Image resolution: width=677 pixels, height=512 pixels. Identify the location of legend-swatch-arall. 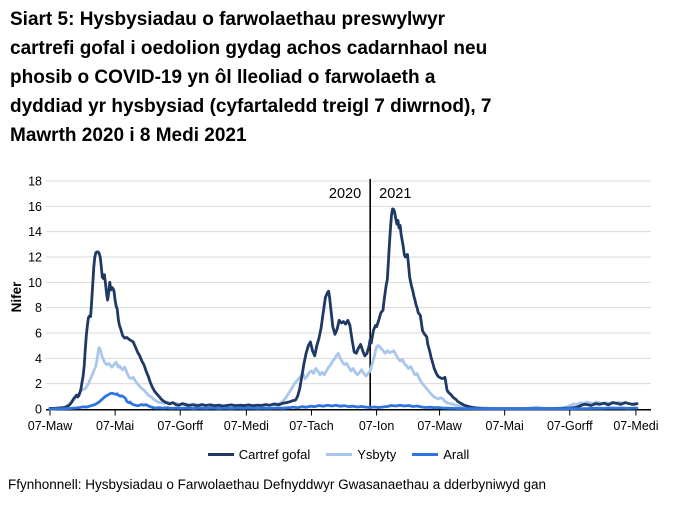
(425, 454).